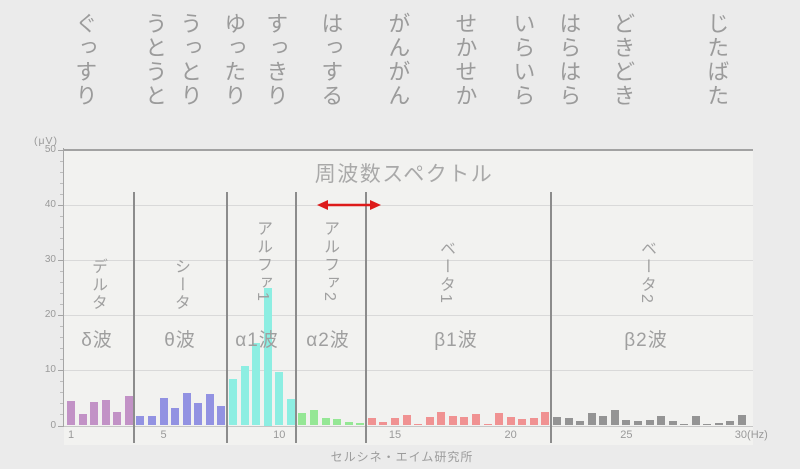  What do you see at coordinates (406, 420) in the screenshot?
I see `bar-beta1-15.5hz` at bounding box center [406, 420].